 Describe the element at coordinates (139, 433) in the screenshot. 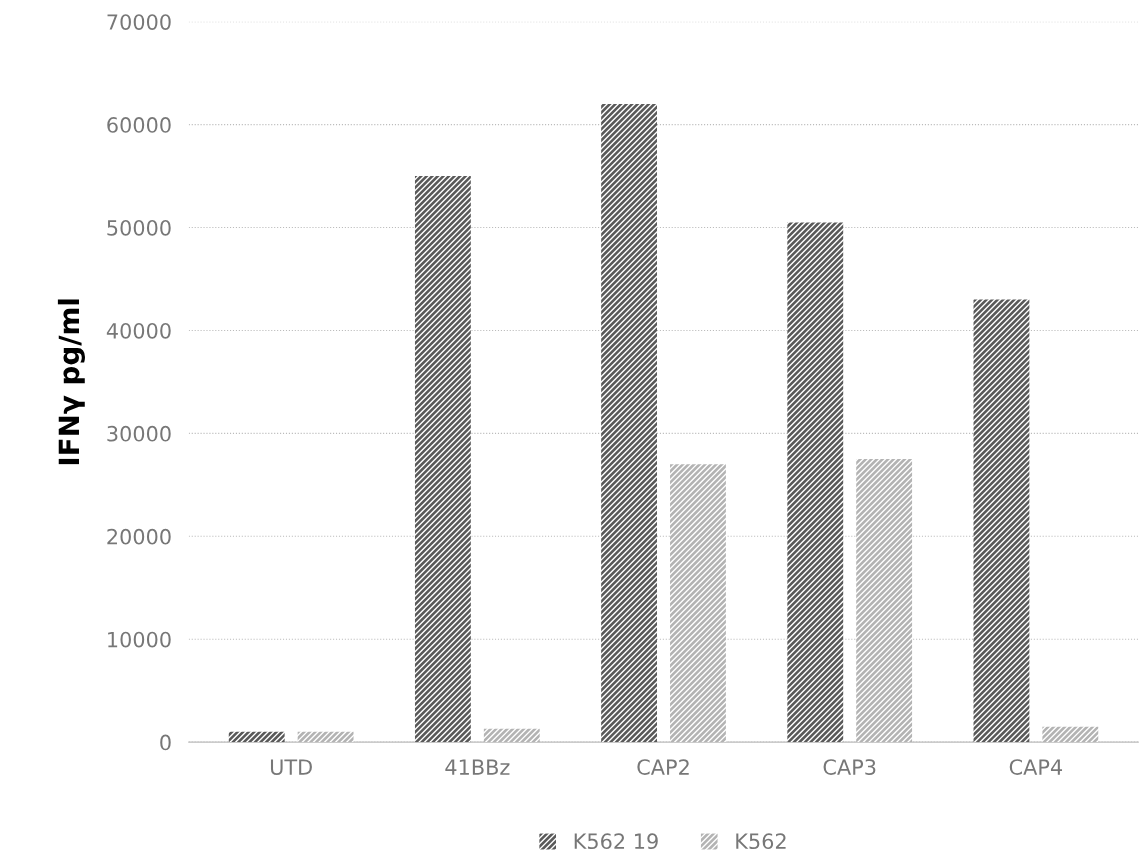

I see `y-tick-label: 30000` at that location.